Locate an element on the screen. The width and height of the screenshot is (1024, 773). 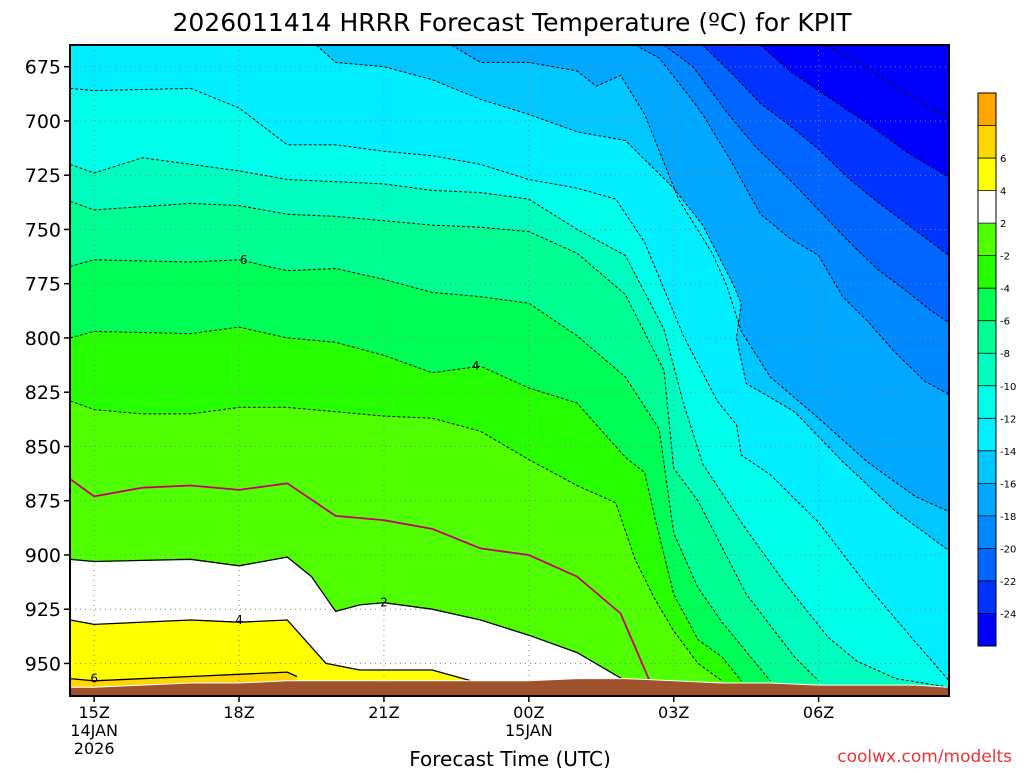
ground-fill is located at coordinates (509, 687).